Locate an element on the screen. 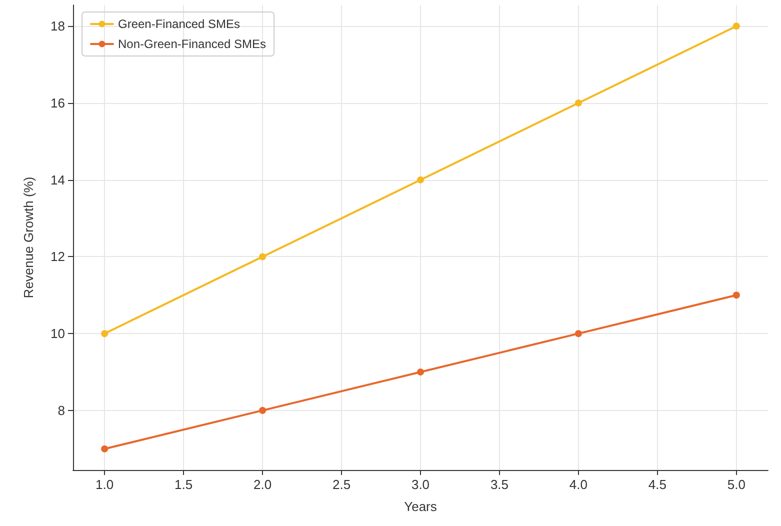 The height and width of the screenshot is (526, 781). x-axis-title: Years is located at coordinates (421, 506).